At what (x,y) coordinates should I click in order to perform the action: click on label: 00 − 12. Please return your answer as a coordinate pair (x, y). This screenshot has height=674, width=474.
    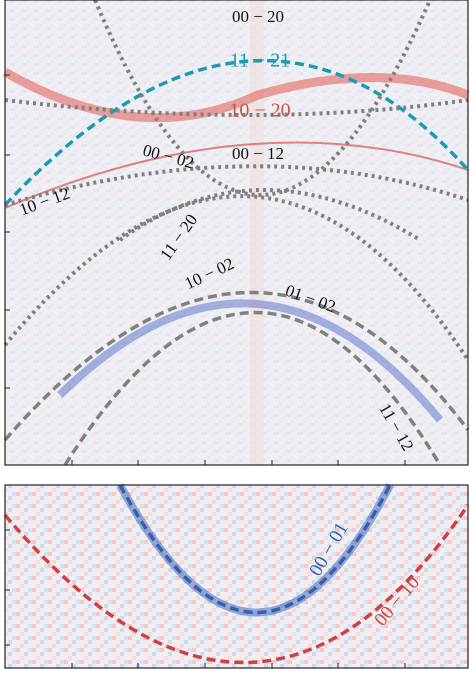
    Looking at the image, I should click on (258, 153).